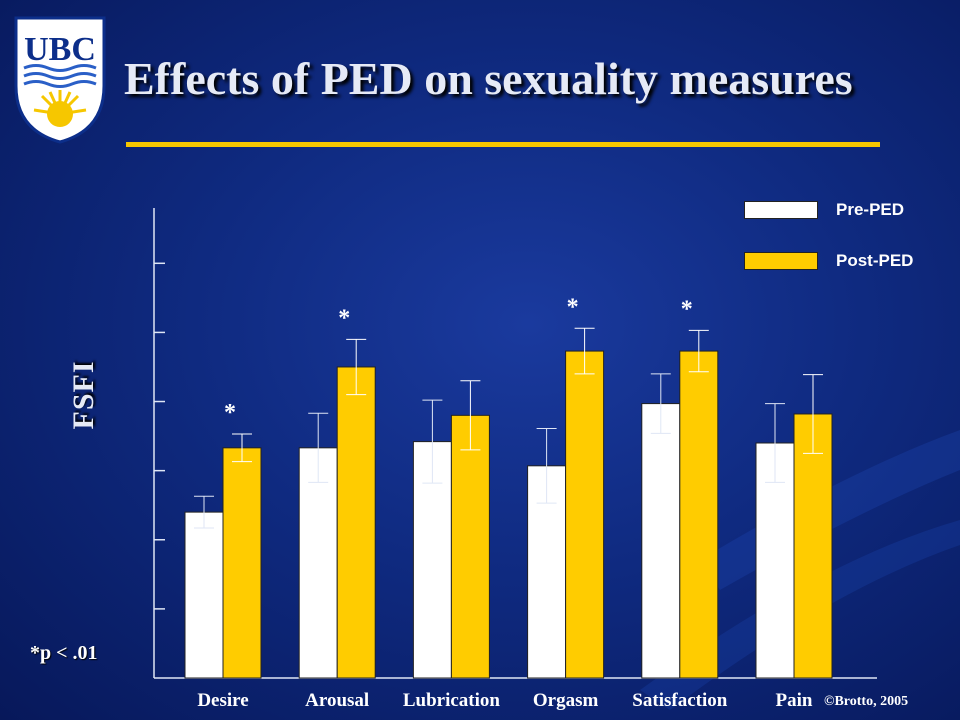 This screenshot has width=960, height=720. What do you see at coordinates (488, 78) in the screenshot?
I see `slide-title: Effects of PED on sexuality measures` at bounding box center [488, 78].